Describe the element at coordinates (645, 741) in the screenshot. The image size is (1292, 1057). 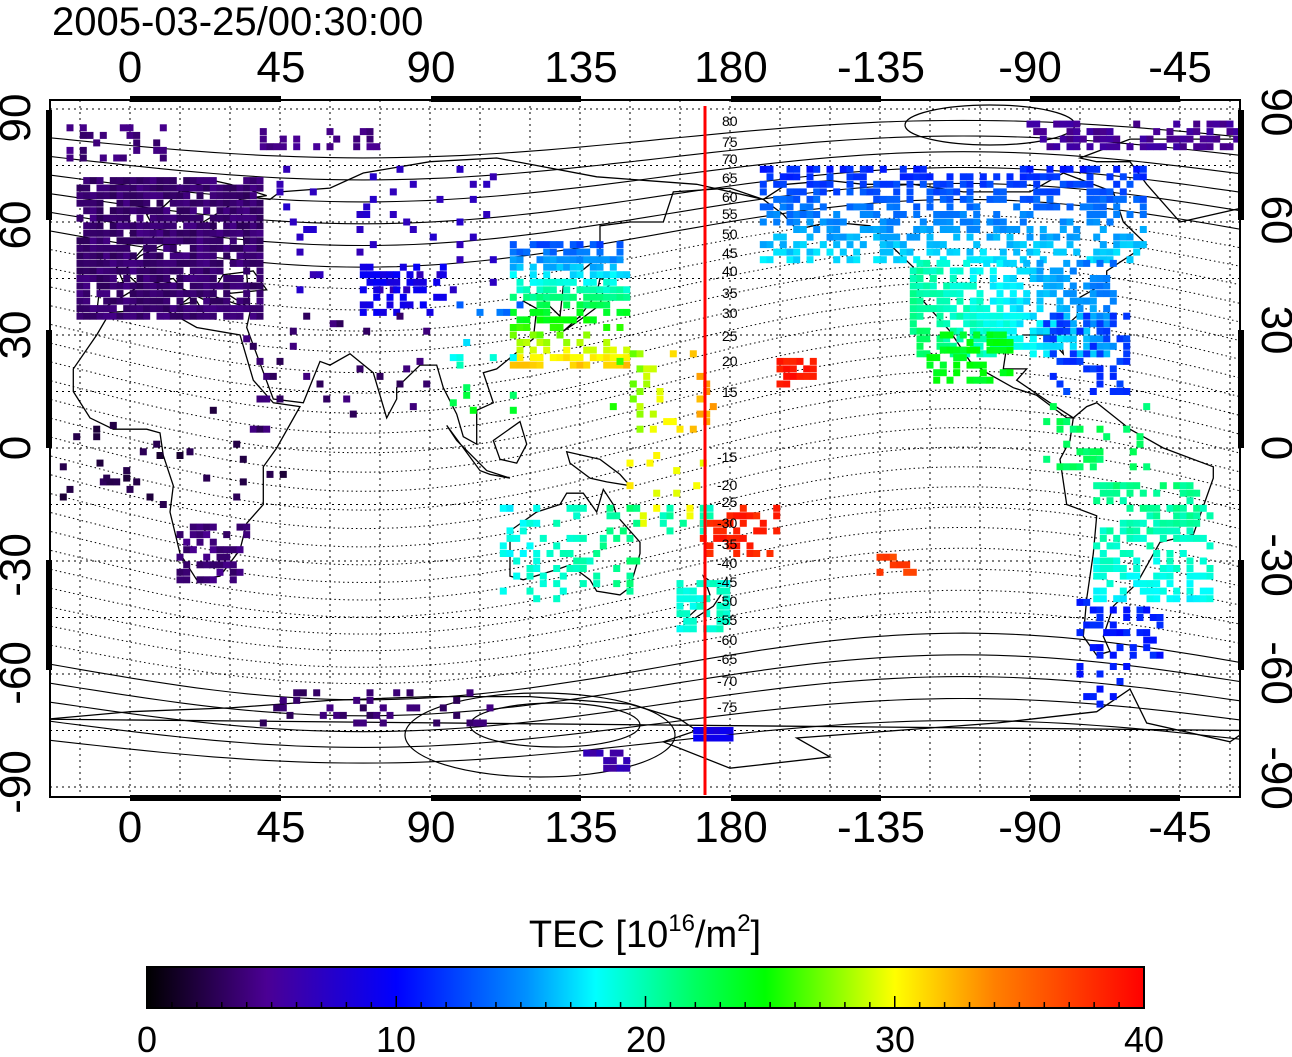
I see `contour-line` at that location.